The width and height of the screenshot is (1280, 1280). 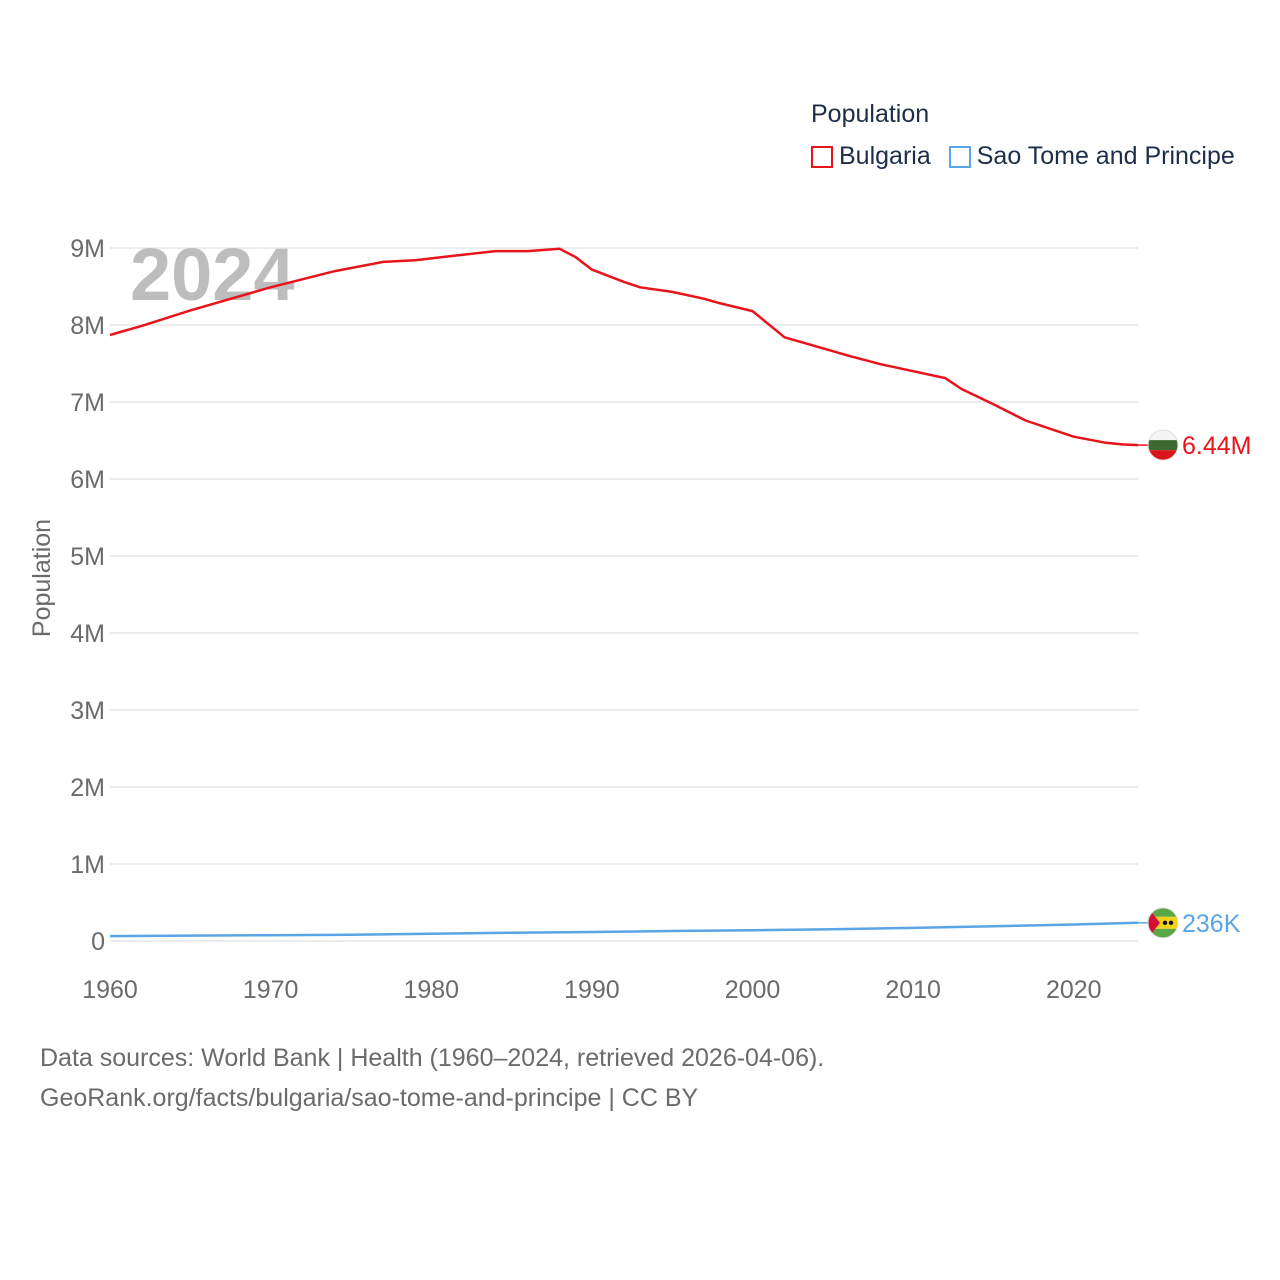 What do you see at coordinates (1105, 156) in the screenshot?
I see `legend-label-sao-tome: Sao Tome and Principe` at bounding box center [1105, 156].